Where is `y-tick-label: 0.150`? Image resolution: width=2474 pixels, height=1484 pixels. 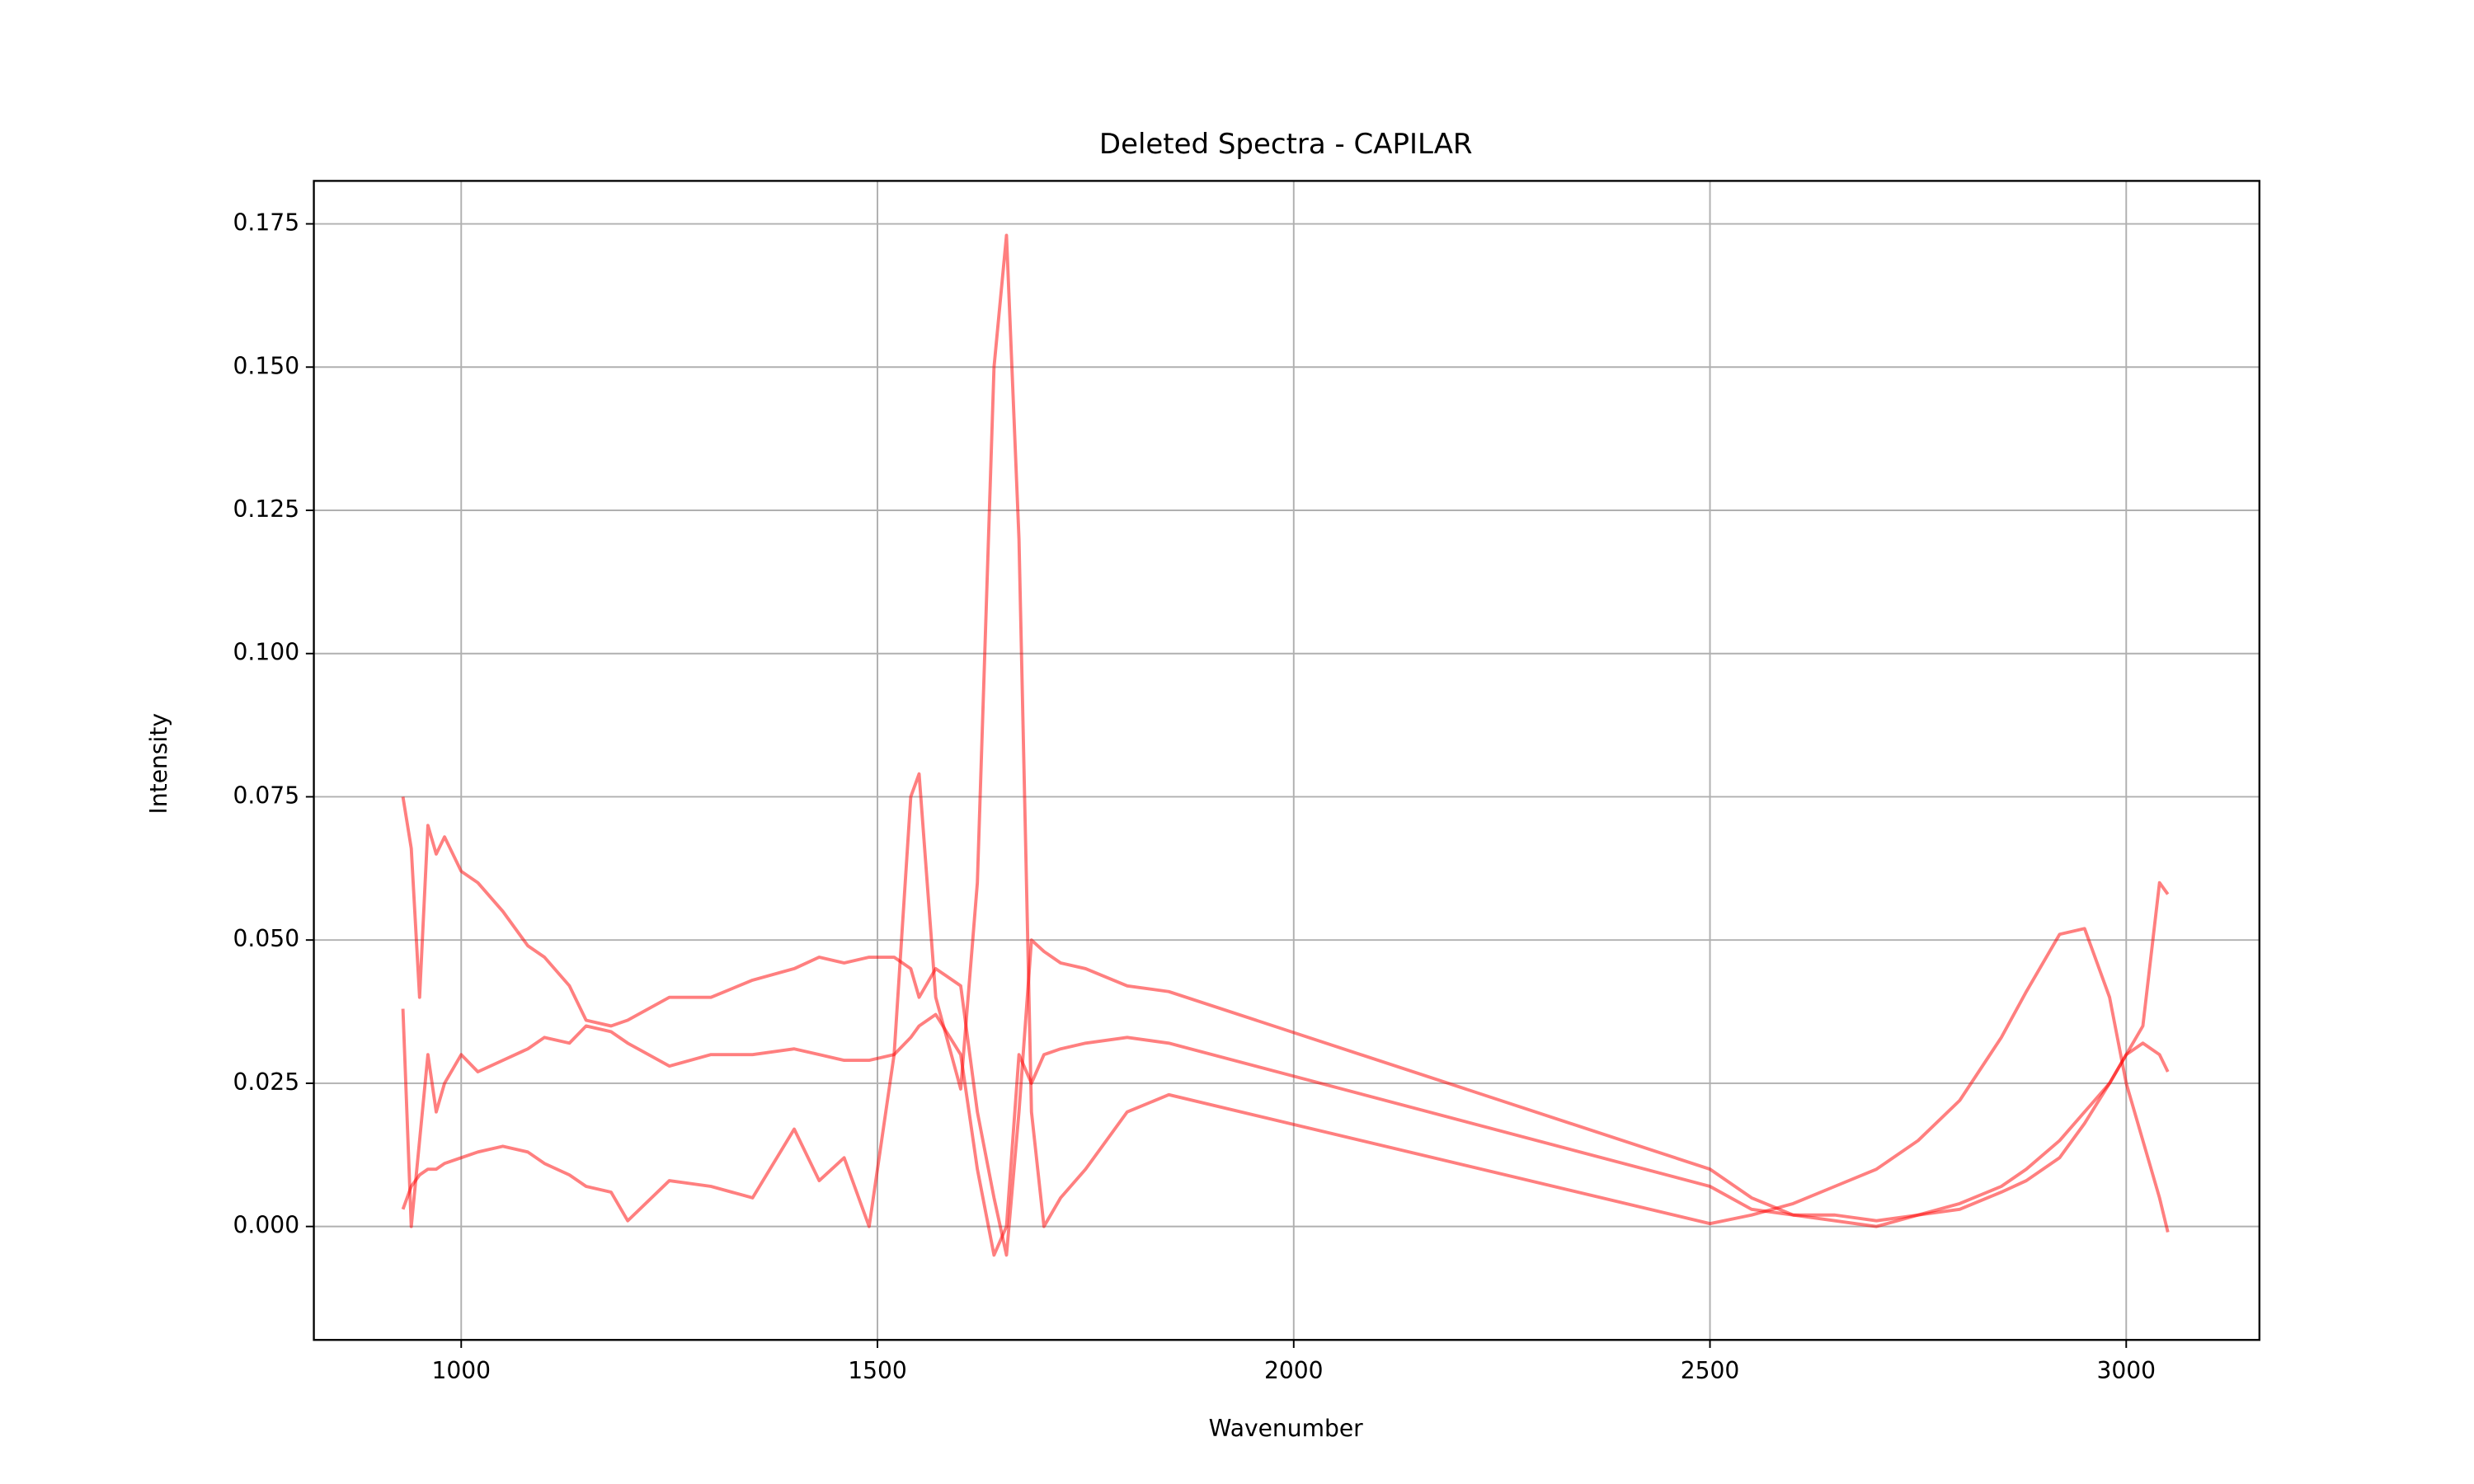 y-tick-label: 0.150 is located at coordinates (266, 365).